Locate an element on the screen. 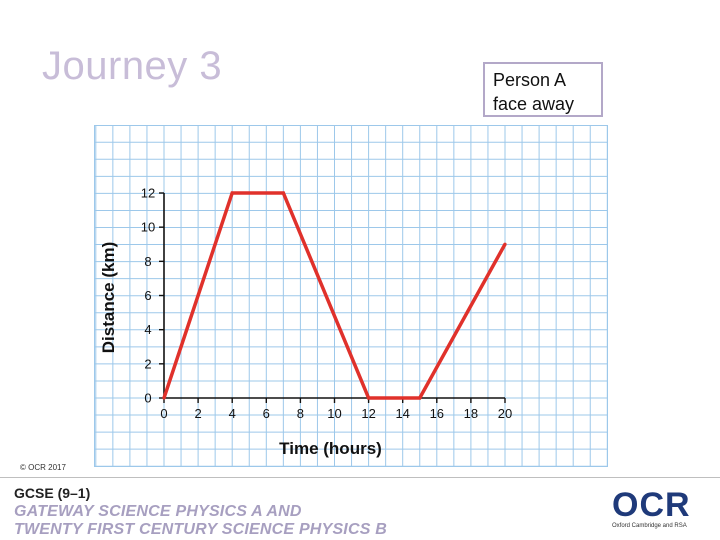 This screenshot has height=540, width=720. x-tick-label: 20 is located at coordinates (505, 413).